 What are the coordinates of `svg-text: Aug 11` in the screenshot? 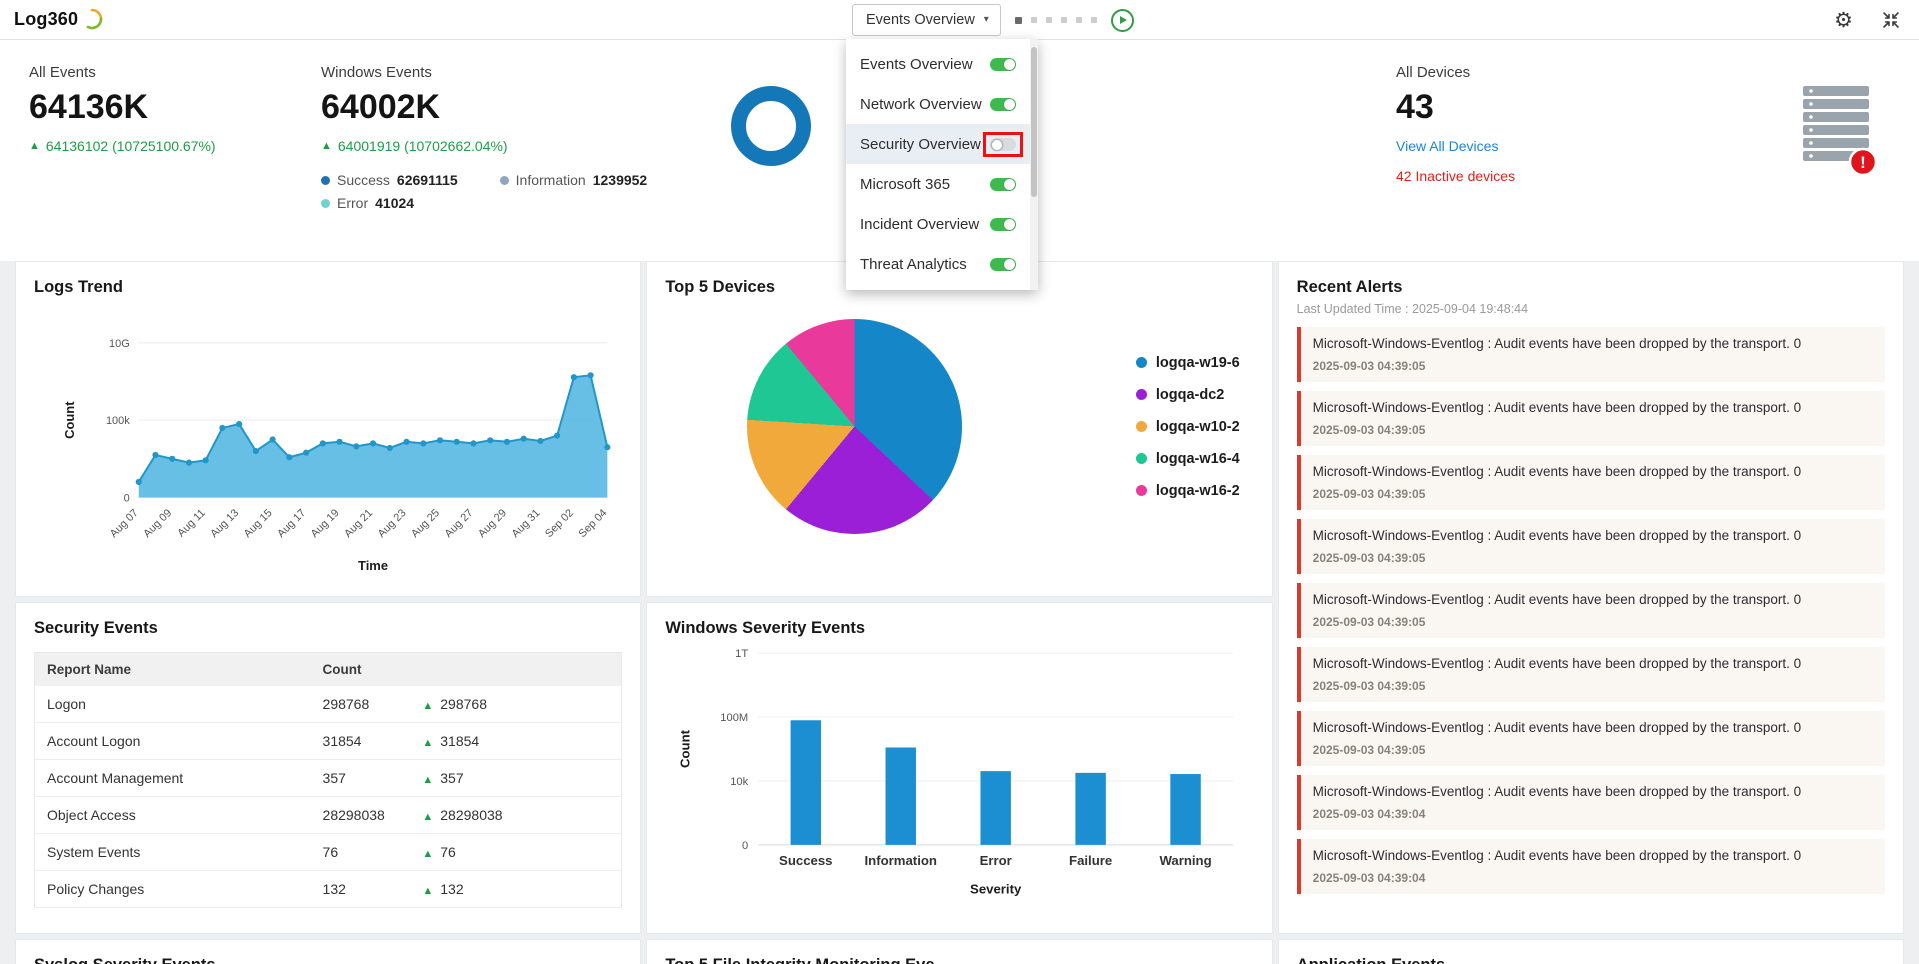 It's located at (191, 523).